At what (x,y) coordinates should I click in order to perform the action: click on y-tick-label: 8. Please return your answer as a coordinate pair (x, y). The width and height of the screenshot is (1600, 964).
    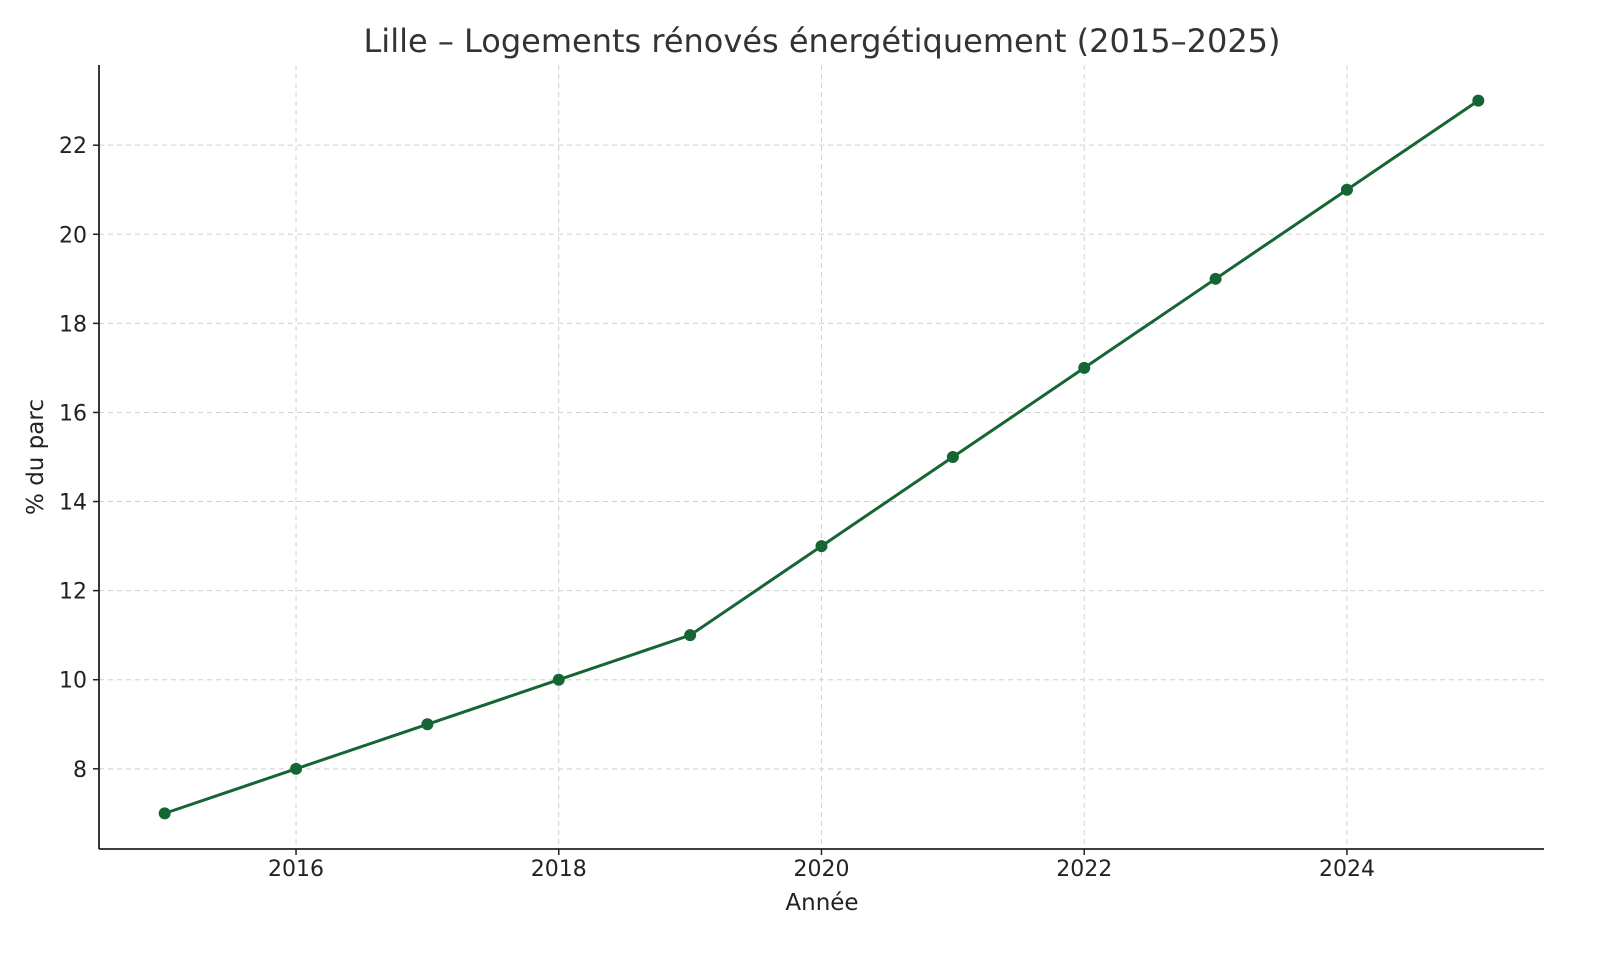
    Looking at the image, I should click on (80, 770).